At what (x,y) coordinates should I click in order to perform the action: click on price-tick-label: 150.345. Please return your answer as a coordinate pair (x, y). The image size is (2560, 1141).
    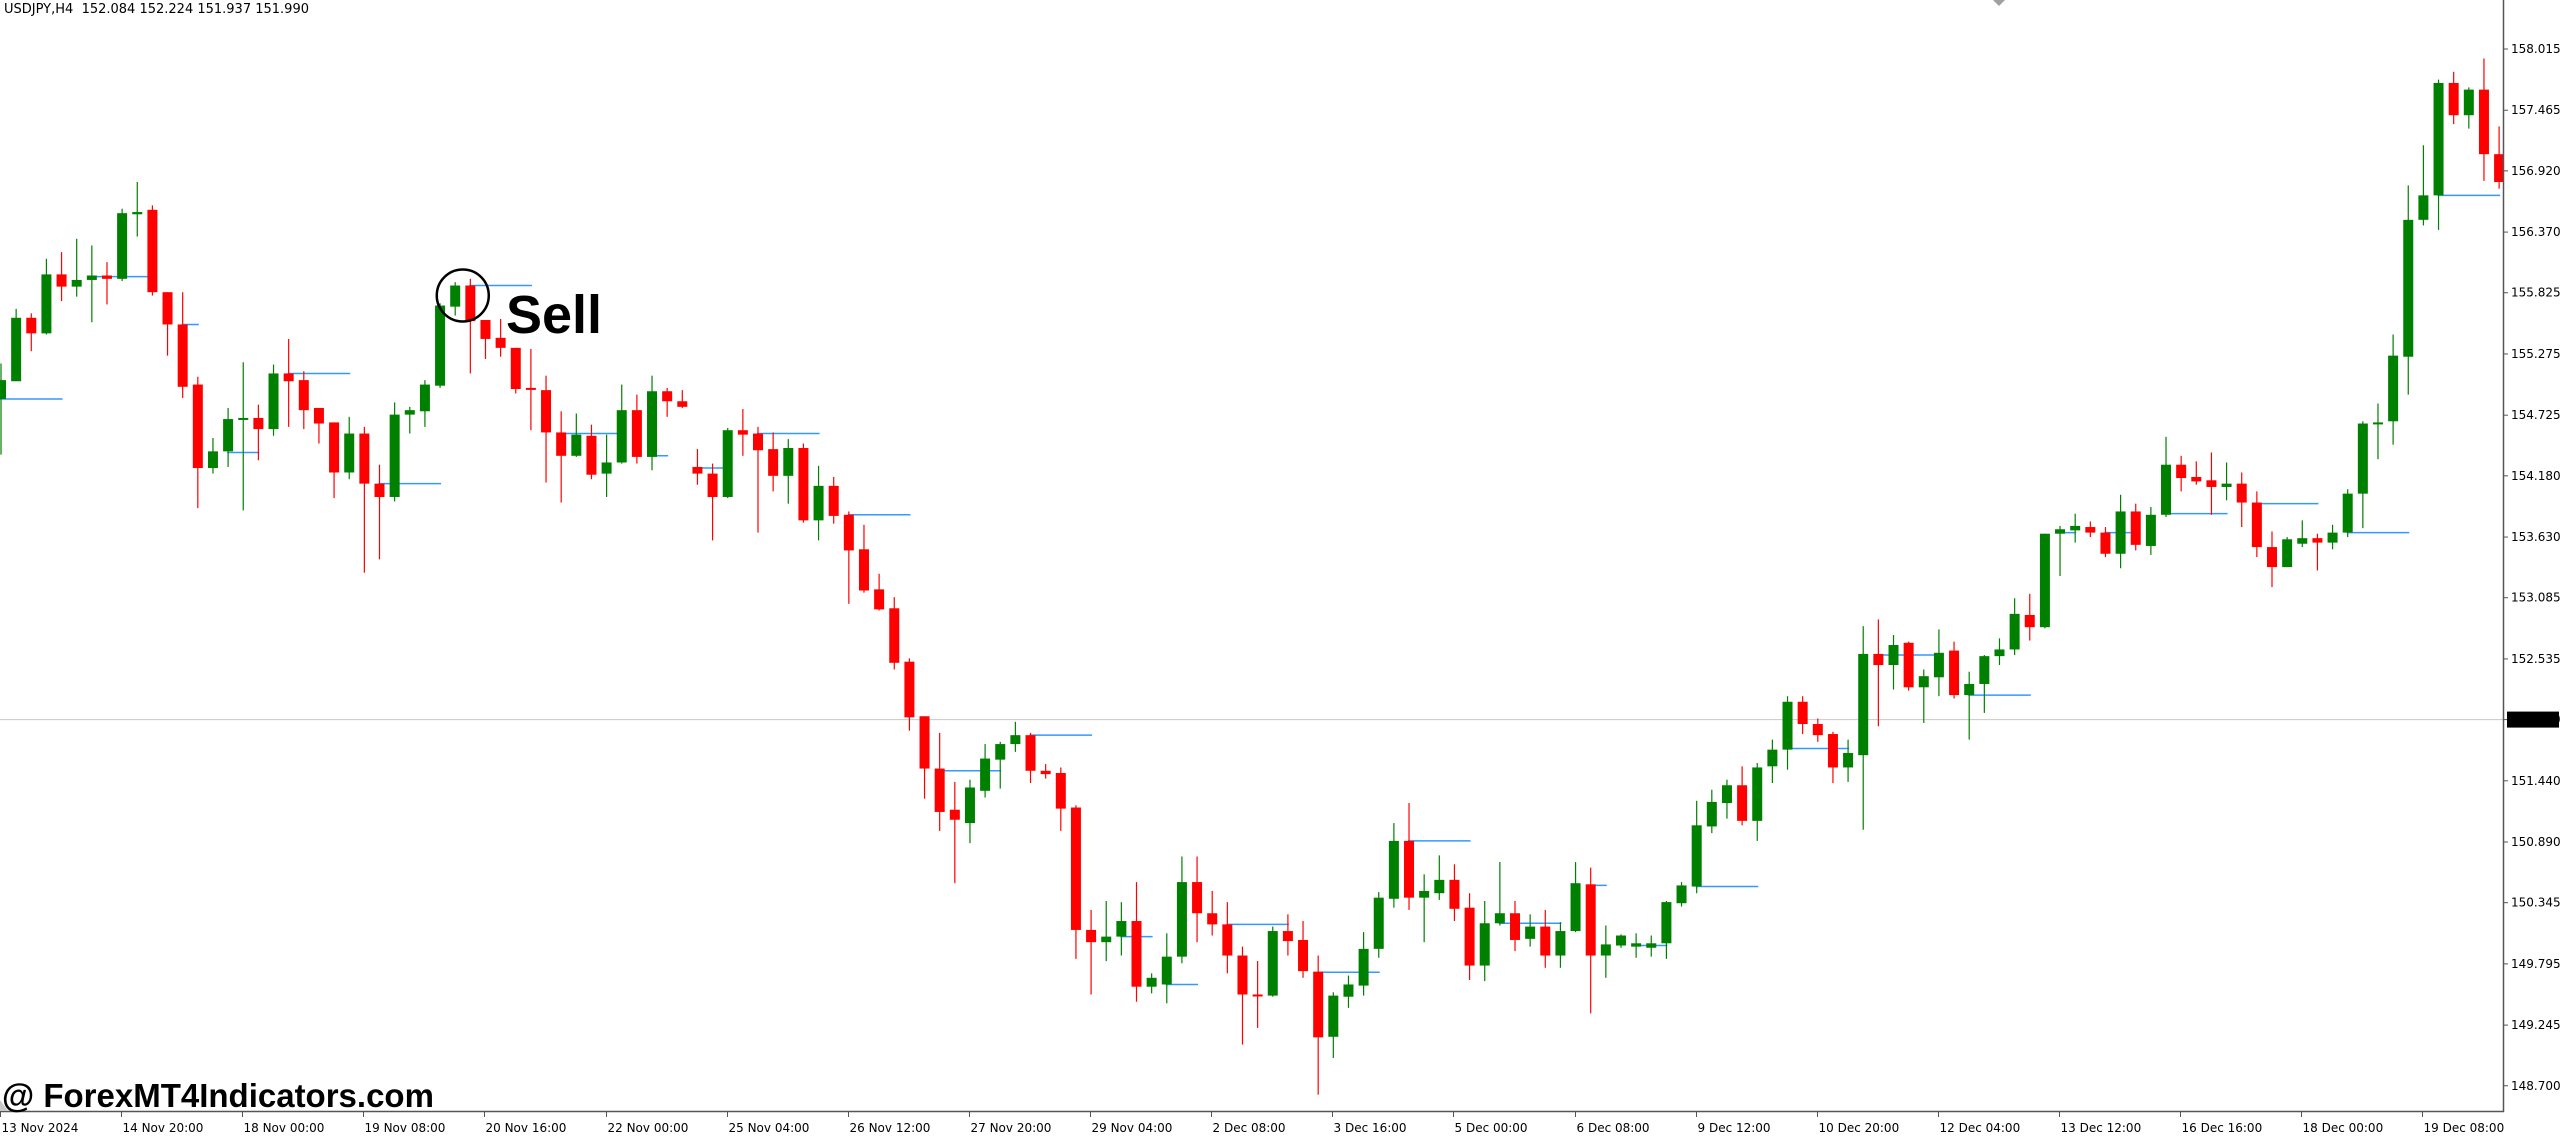
    Looking at the image, I should click on (2535, 903).